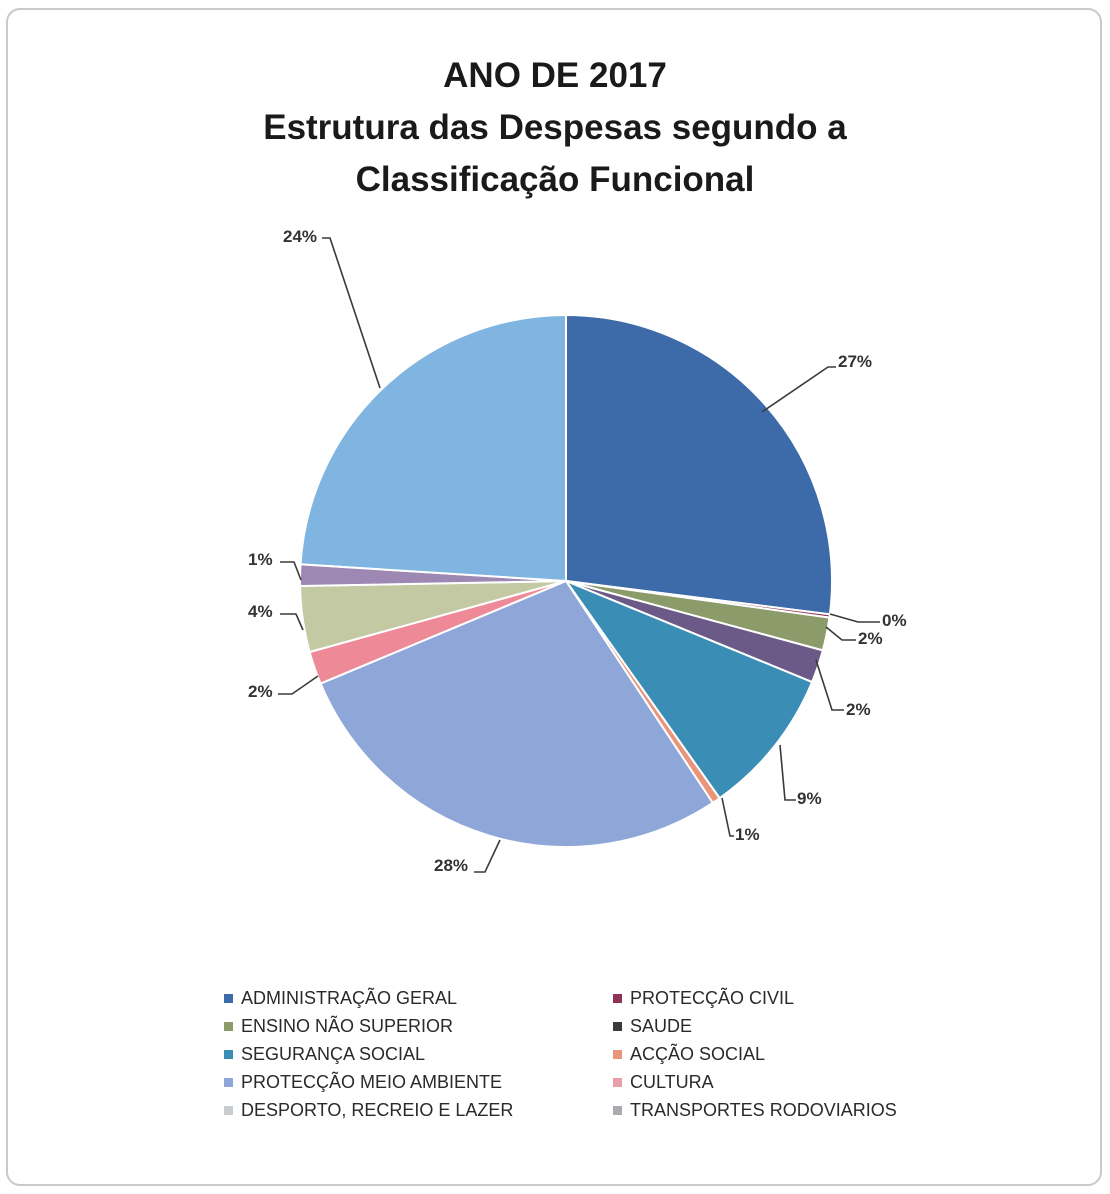 Image resolution: width=1110 pixels, height=1194 pixels. I want to click on legend-label: DESPORTO, RECREIO E LAZER, so click(377, 1109).